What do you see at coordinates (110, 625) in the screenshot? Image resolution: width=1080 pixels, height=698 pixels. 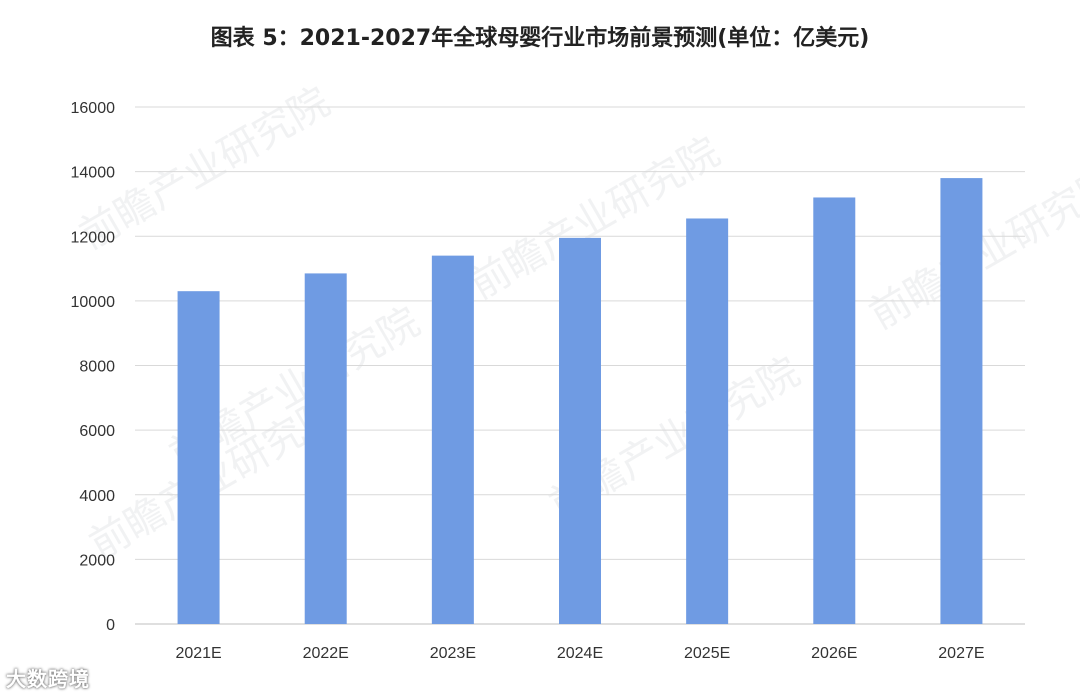 I see `y-tick-label: 0` at bounding box center [110, 625].